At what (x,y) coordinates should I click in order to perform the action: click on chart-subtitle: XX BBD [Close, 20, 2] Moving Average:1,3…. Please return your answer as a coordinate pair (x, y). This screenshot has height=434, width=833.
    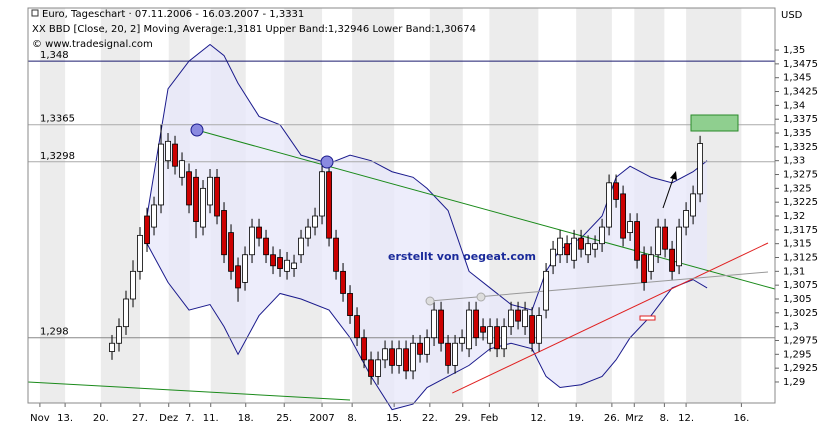
    Looking at the image, I should click on (254, 29).